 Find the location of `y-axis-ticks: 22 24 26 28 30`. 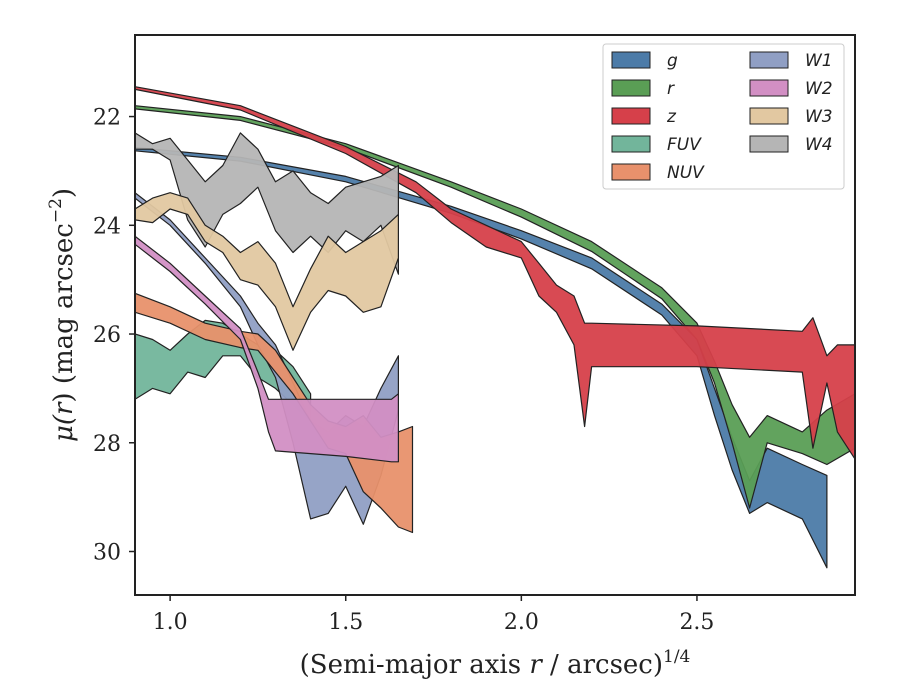

y-axis-ticks: 22 24 26 28 30 is located at coordinates (114, 336).